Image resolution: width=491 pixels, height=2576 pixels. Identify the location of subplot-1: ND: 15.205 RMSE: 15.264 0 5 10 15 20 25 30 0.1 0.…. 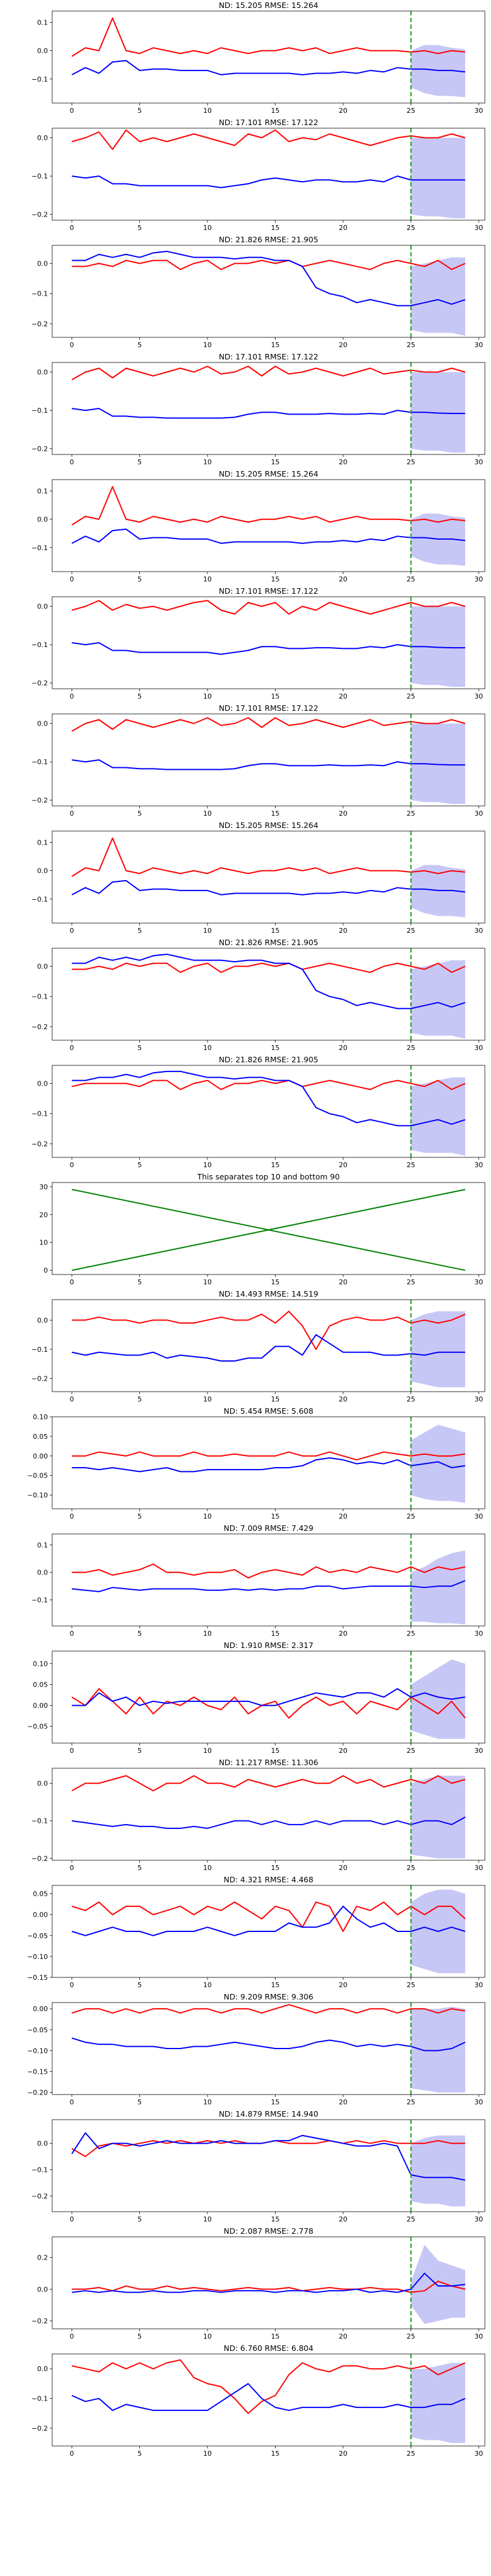
(258, 58).